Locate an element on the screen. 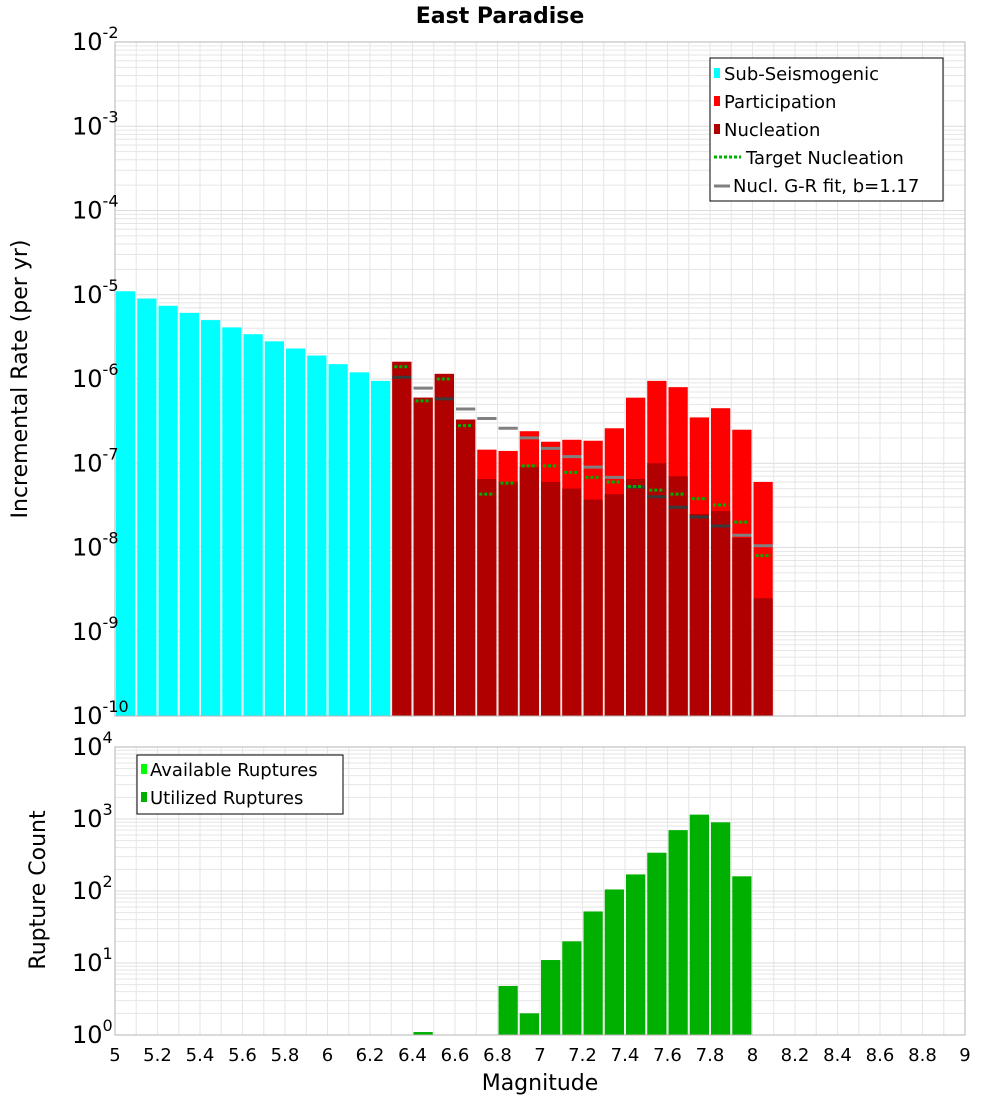  rate-lines is located at coordinates (582, 461).